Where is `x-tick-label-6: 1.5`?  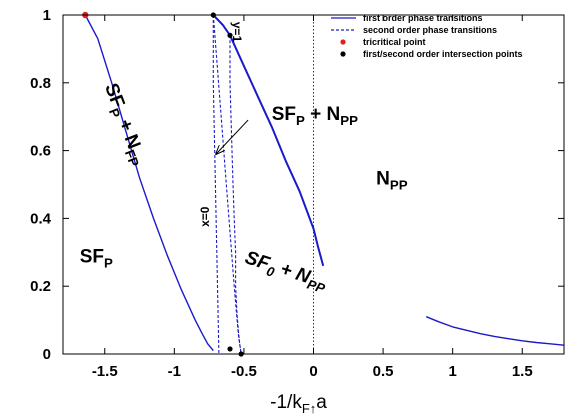 x-tick-label-6: 1.5 is located at coordinates (522, 371).